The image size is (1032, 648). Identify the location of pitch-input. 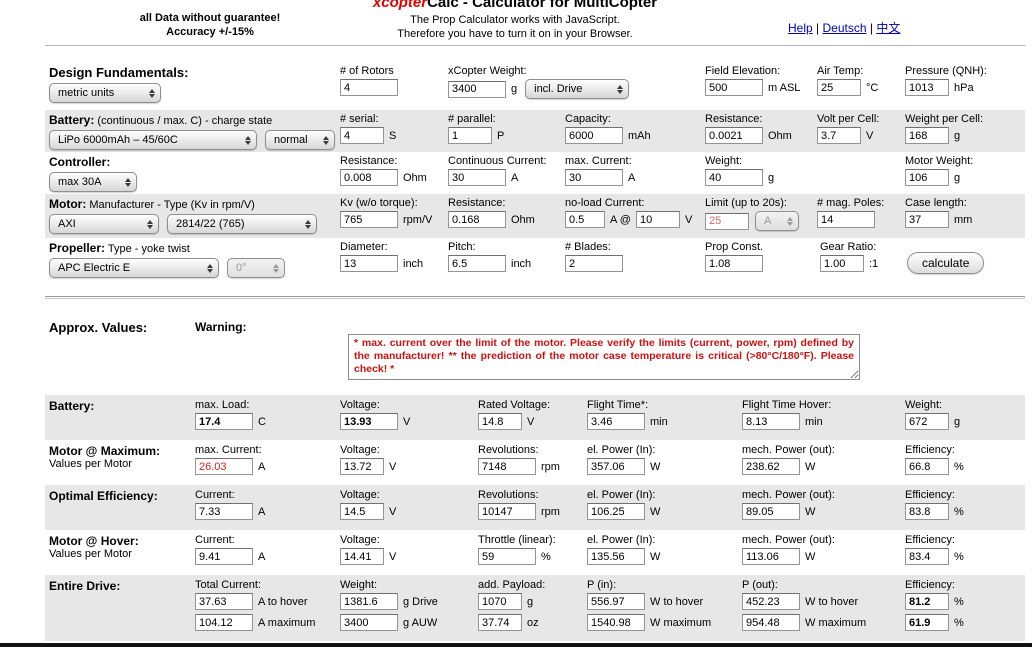
(477, 263).